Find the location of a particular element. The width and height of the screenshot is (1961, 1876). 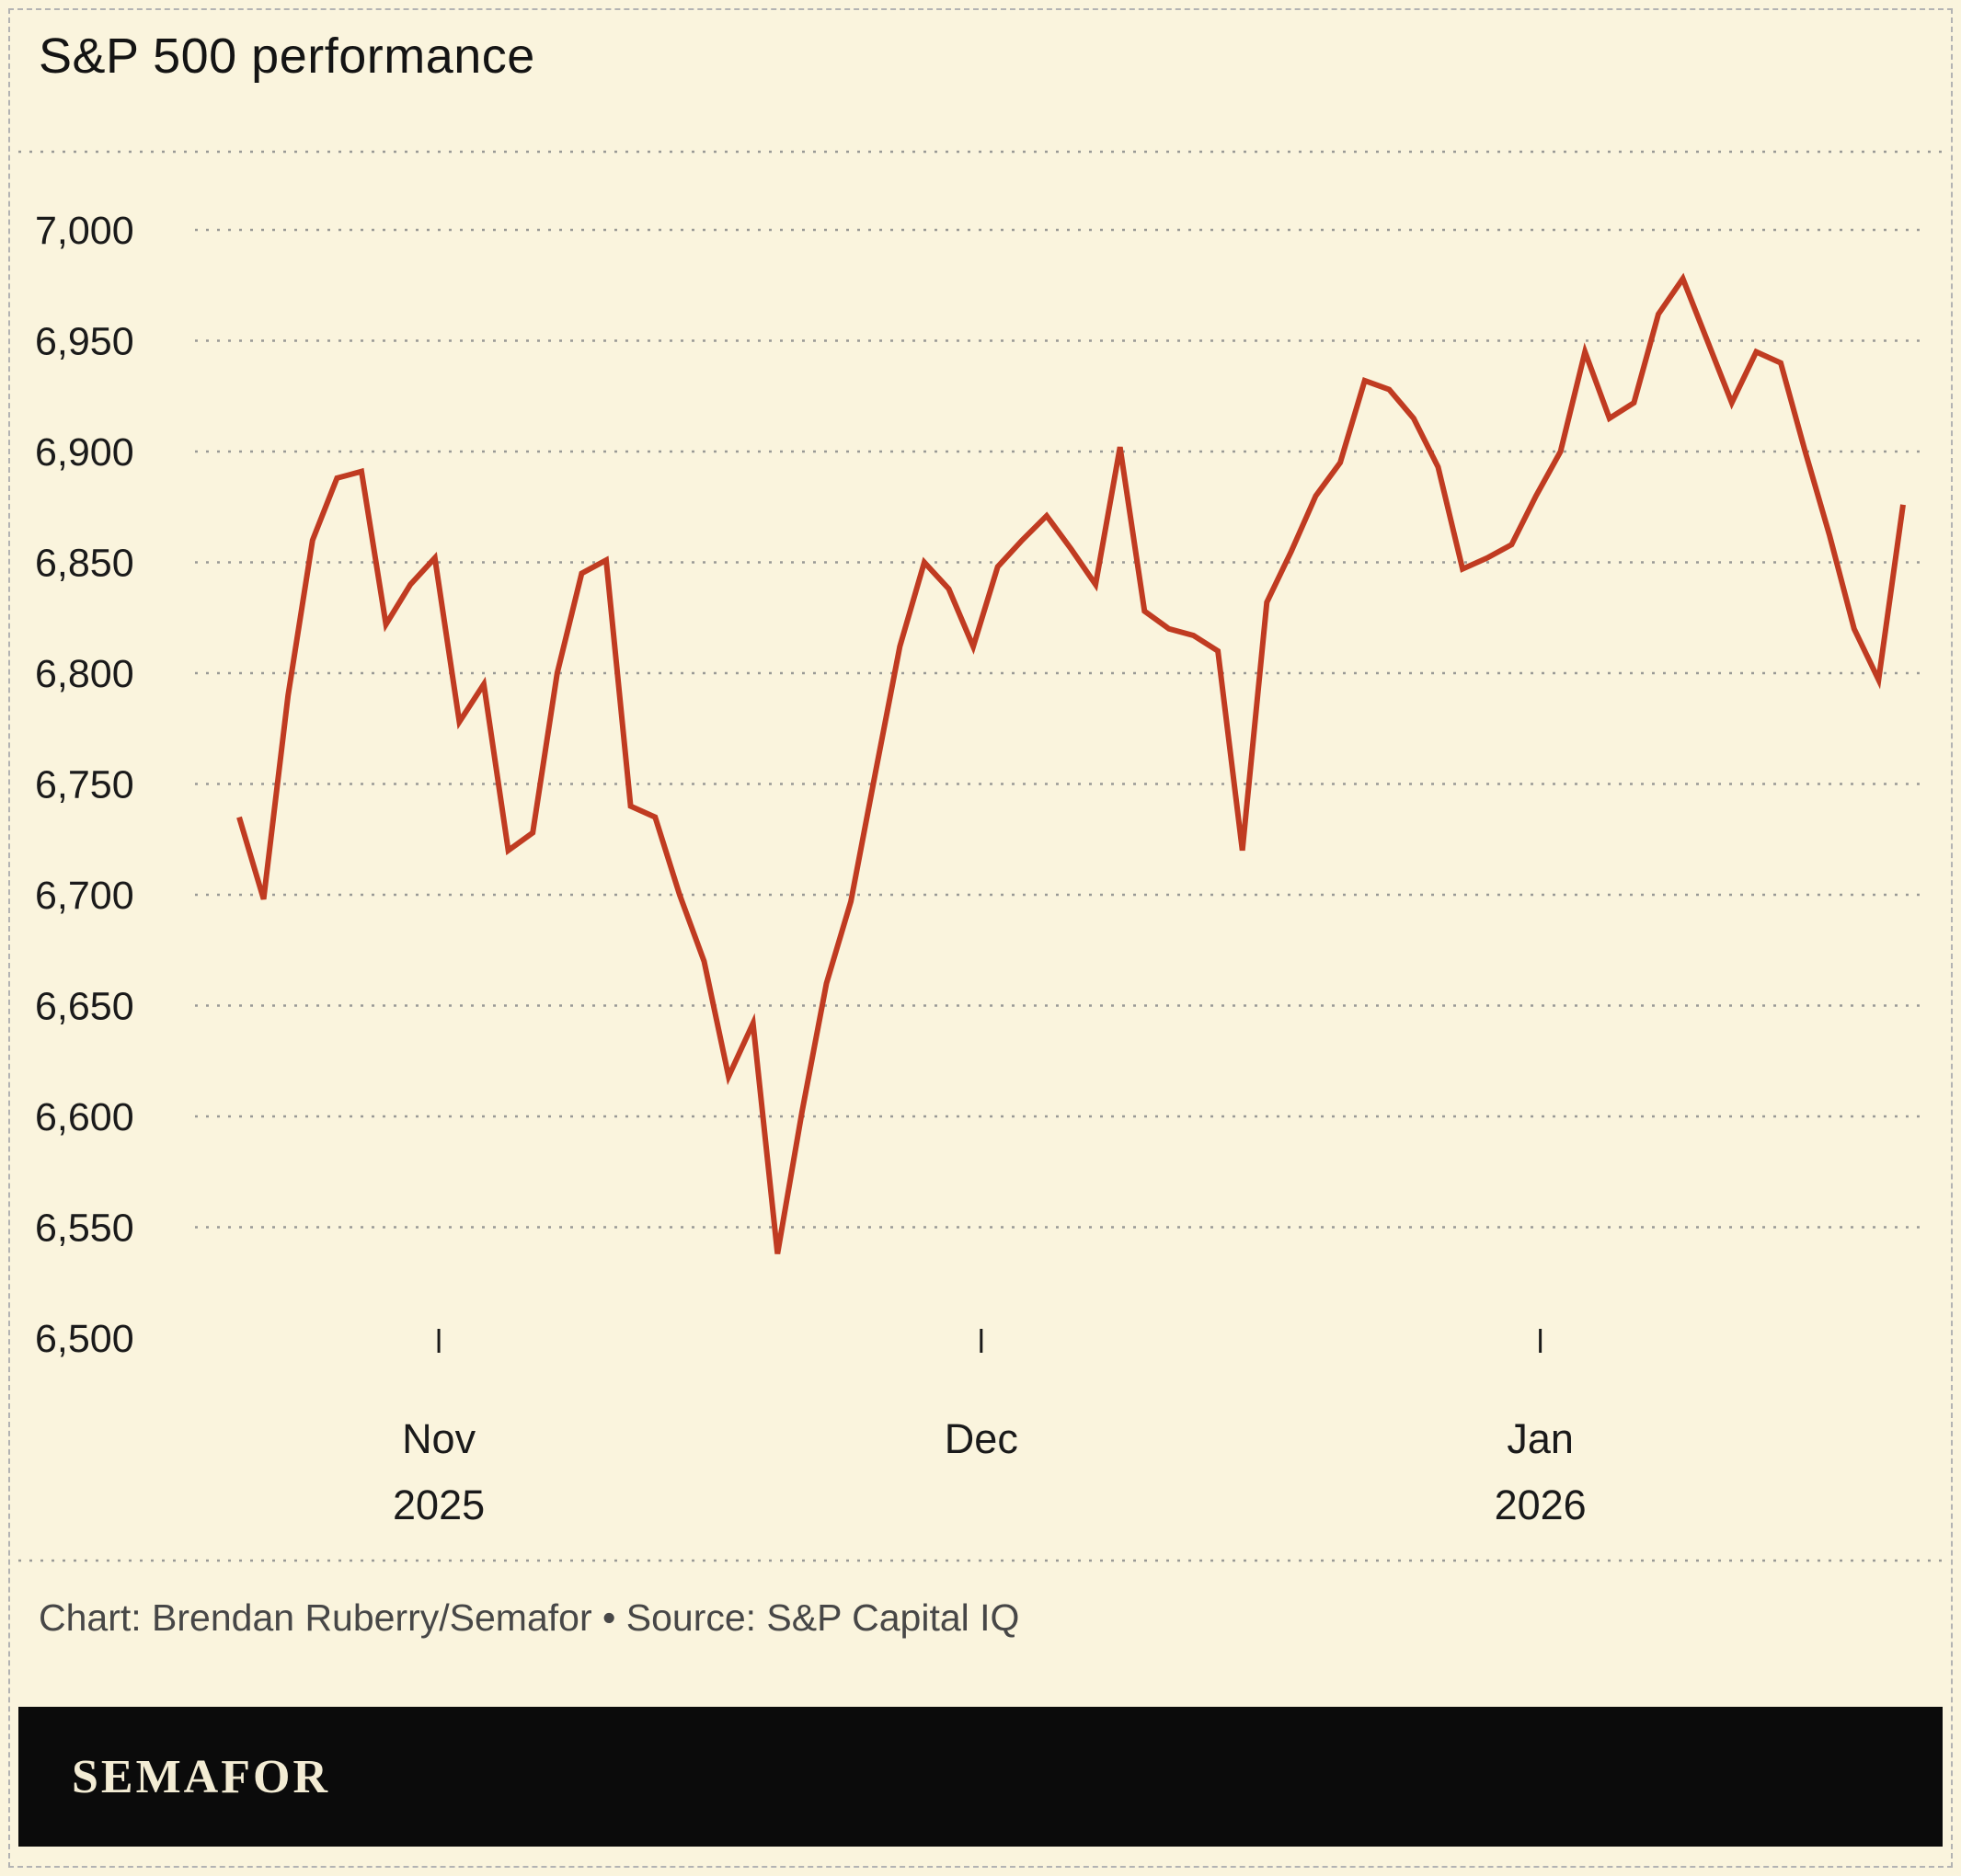

y-axis-label: 7,000 is located at coordinates (85, 231).